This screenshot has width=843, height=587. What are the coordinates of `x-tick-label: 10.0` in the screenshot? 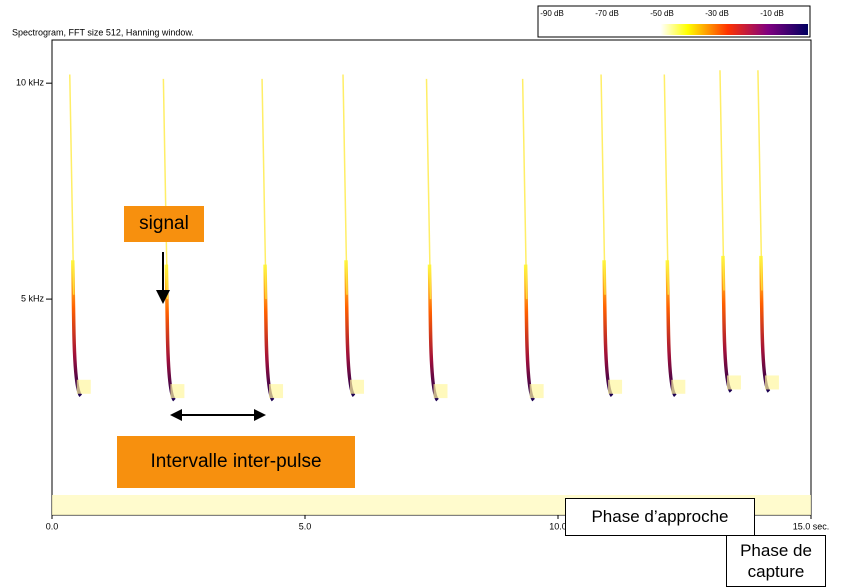 It's located at (558, 526).